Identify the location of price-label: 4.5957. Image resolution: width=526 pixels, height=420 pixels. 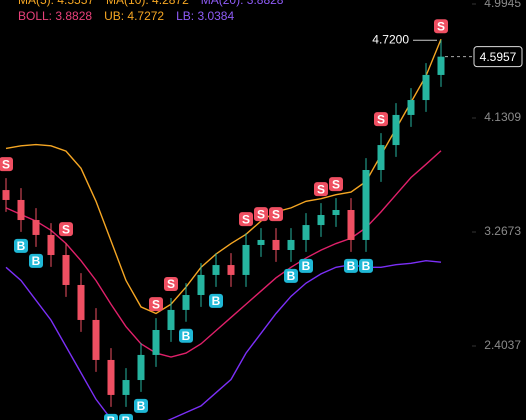
(498, 57).